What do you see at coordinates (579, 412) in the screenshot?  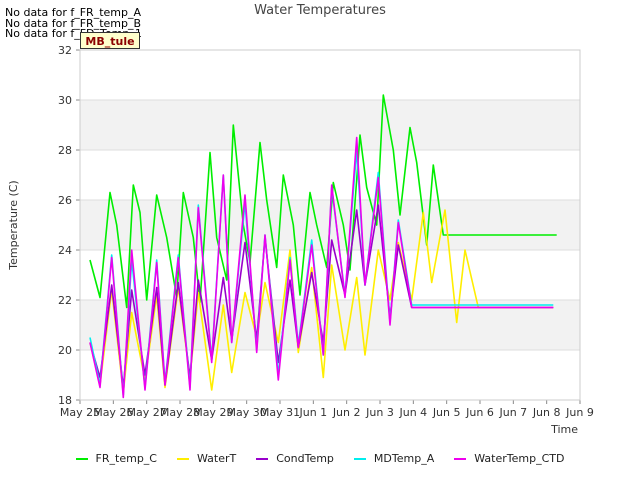 I see `x-tick-label: Jun 9` at bounding box center [579, 412].